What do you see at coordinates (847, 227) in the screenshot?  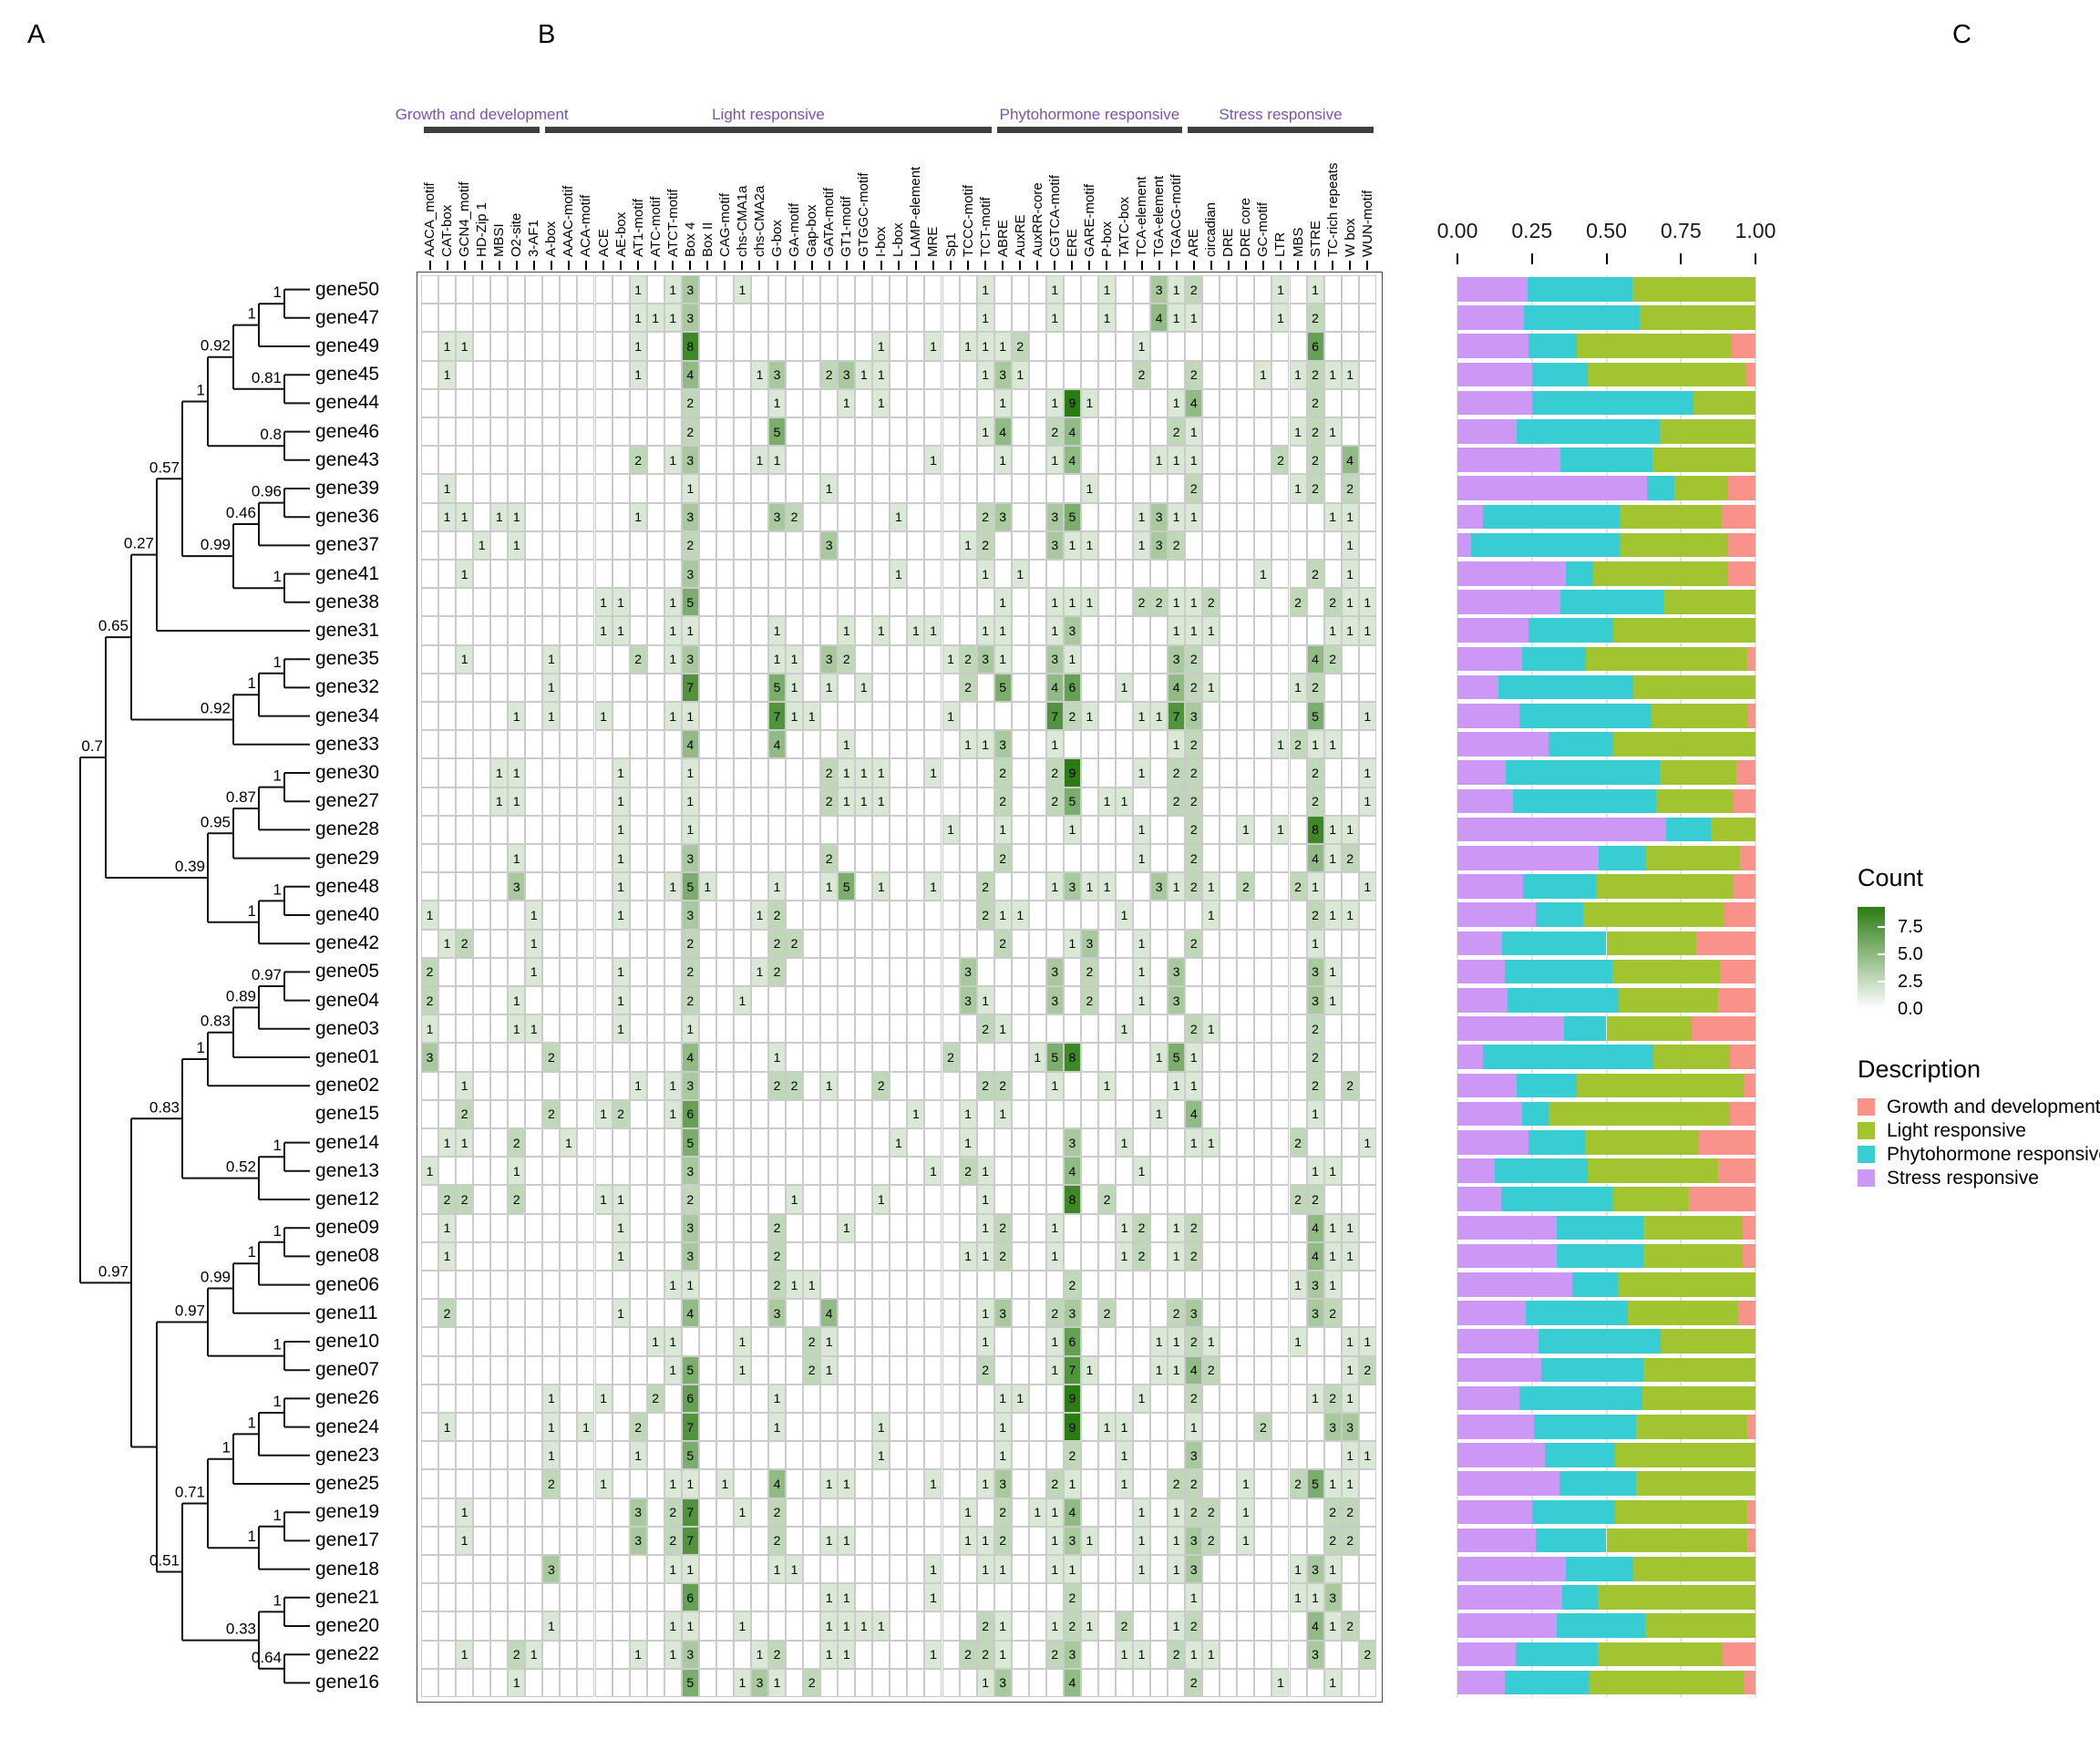 I see `column-label: GT1-motif` at bounding box center [847, 227].